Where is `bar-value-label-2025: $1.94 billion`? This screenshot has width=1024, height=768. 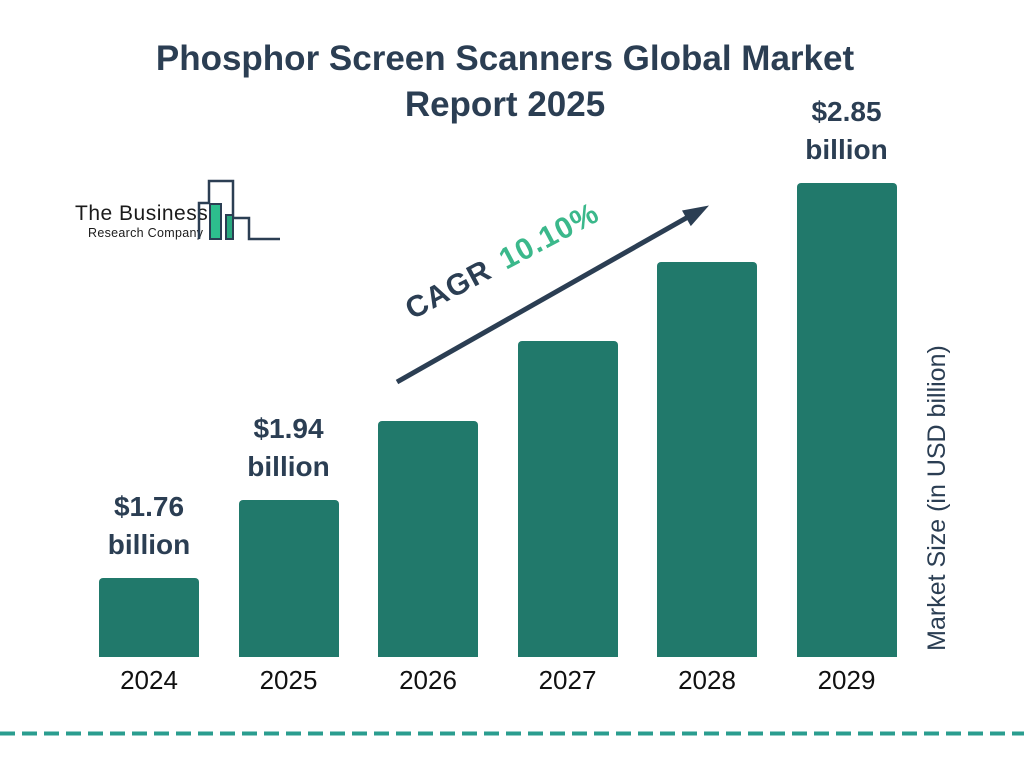
bar-value-label-2025: $1.94 billion is located at coordinates (288, 447).